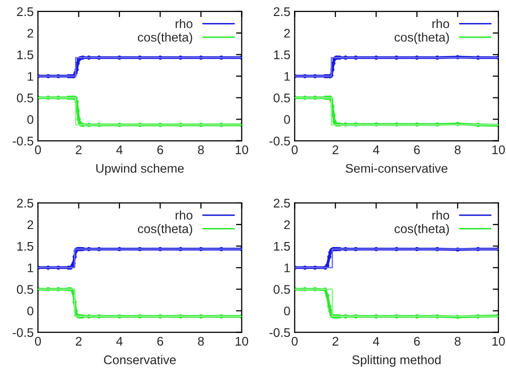 This screenshot has width=506, height=382. Describe the element at coordinates (397, 168) in the screenshot. I see `x-axis-title: Semi-conservative` at that location.